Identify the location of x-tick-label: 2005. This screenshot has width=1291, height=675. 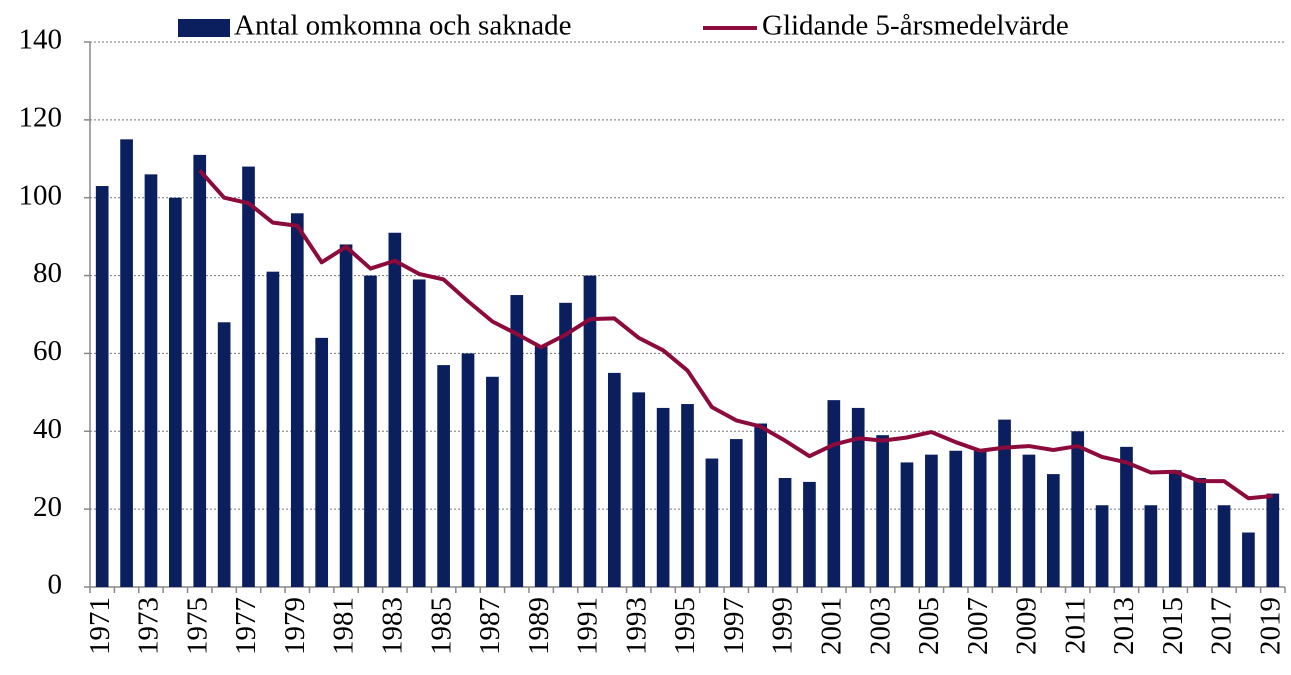
(929, 626).